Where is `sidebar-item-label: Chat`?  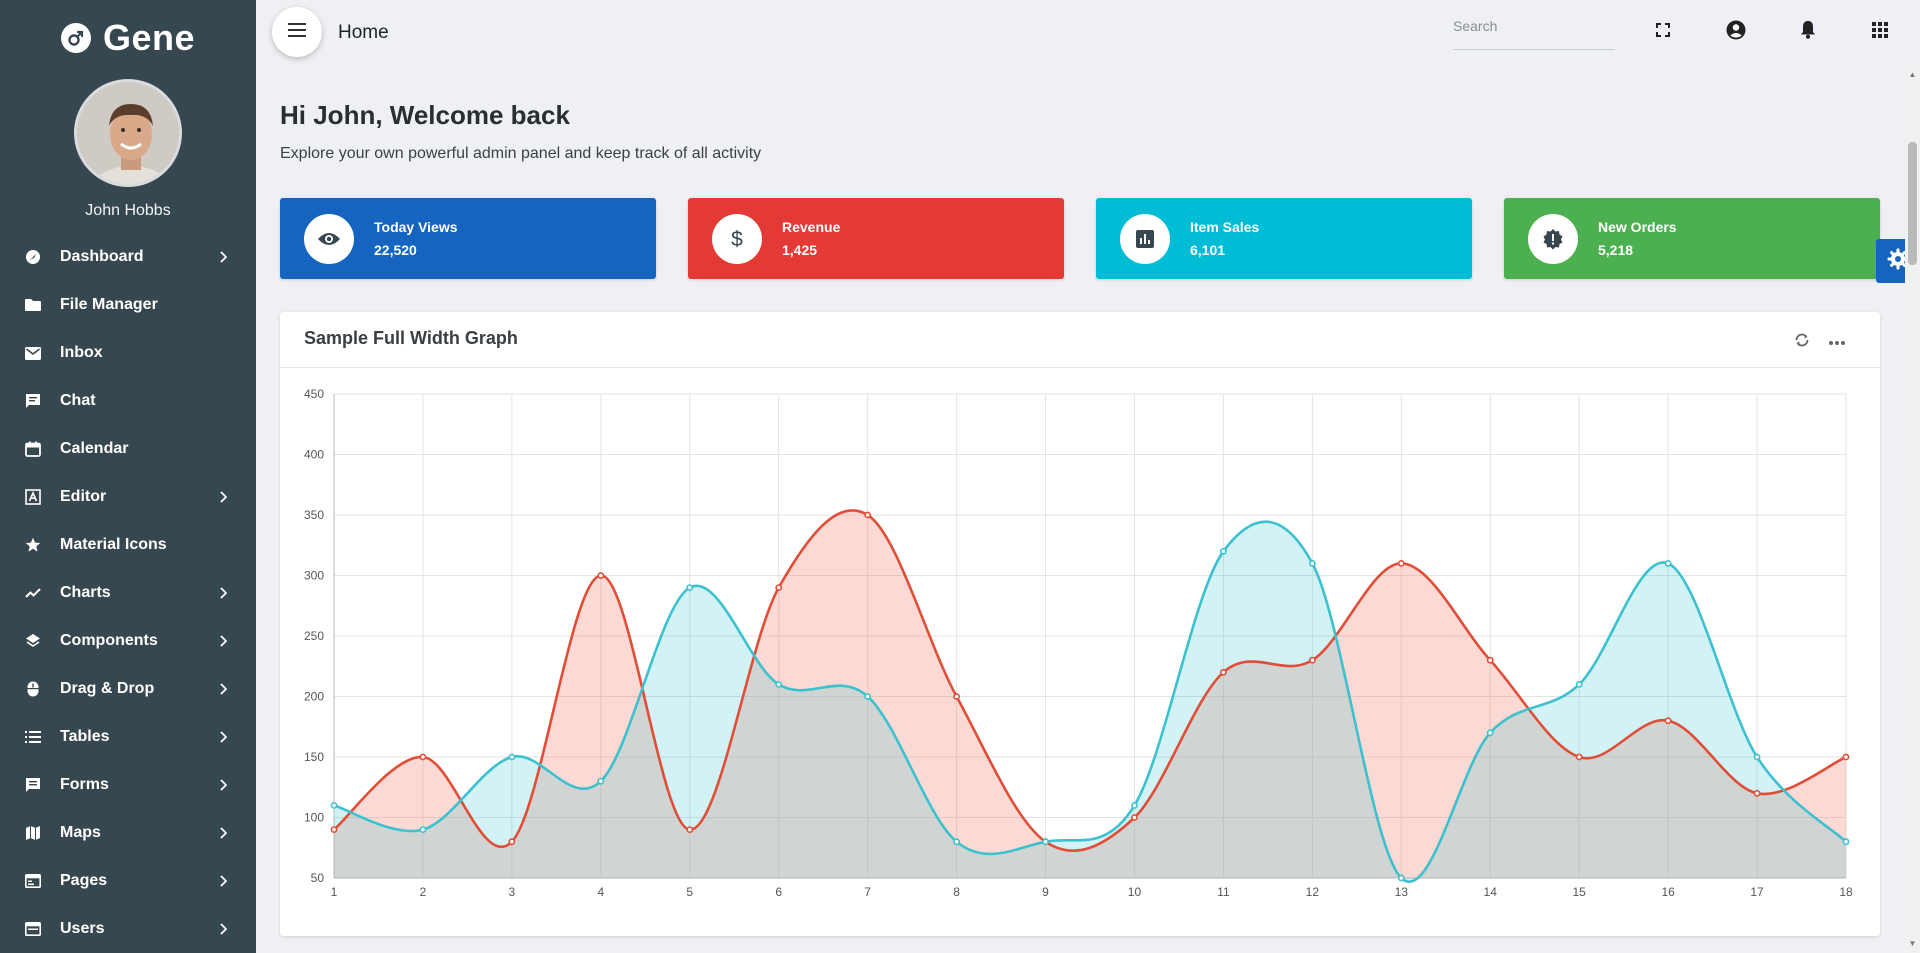 sidebar-item-label: Chat is located at coordinates (78, 400).